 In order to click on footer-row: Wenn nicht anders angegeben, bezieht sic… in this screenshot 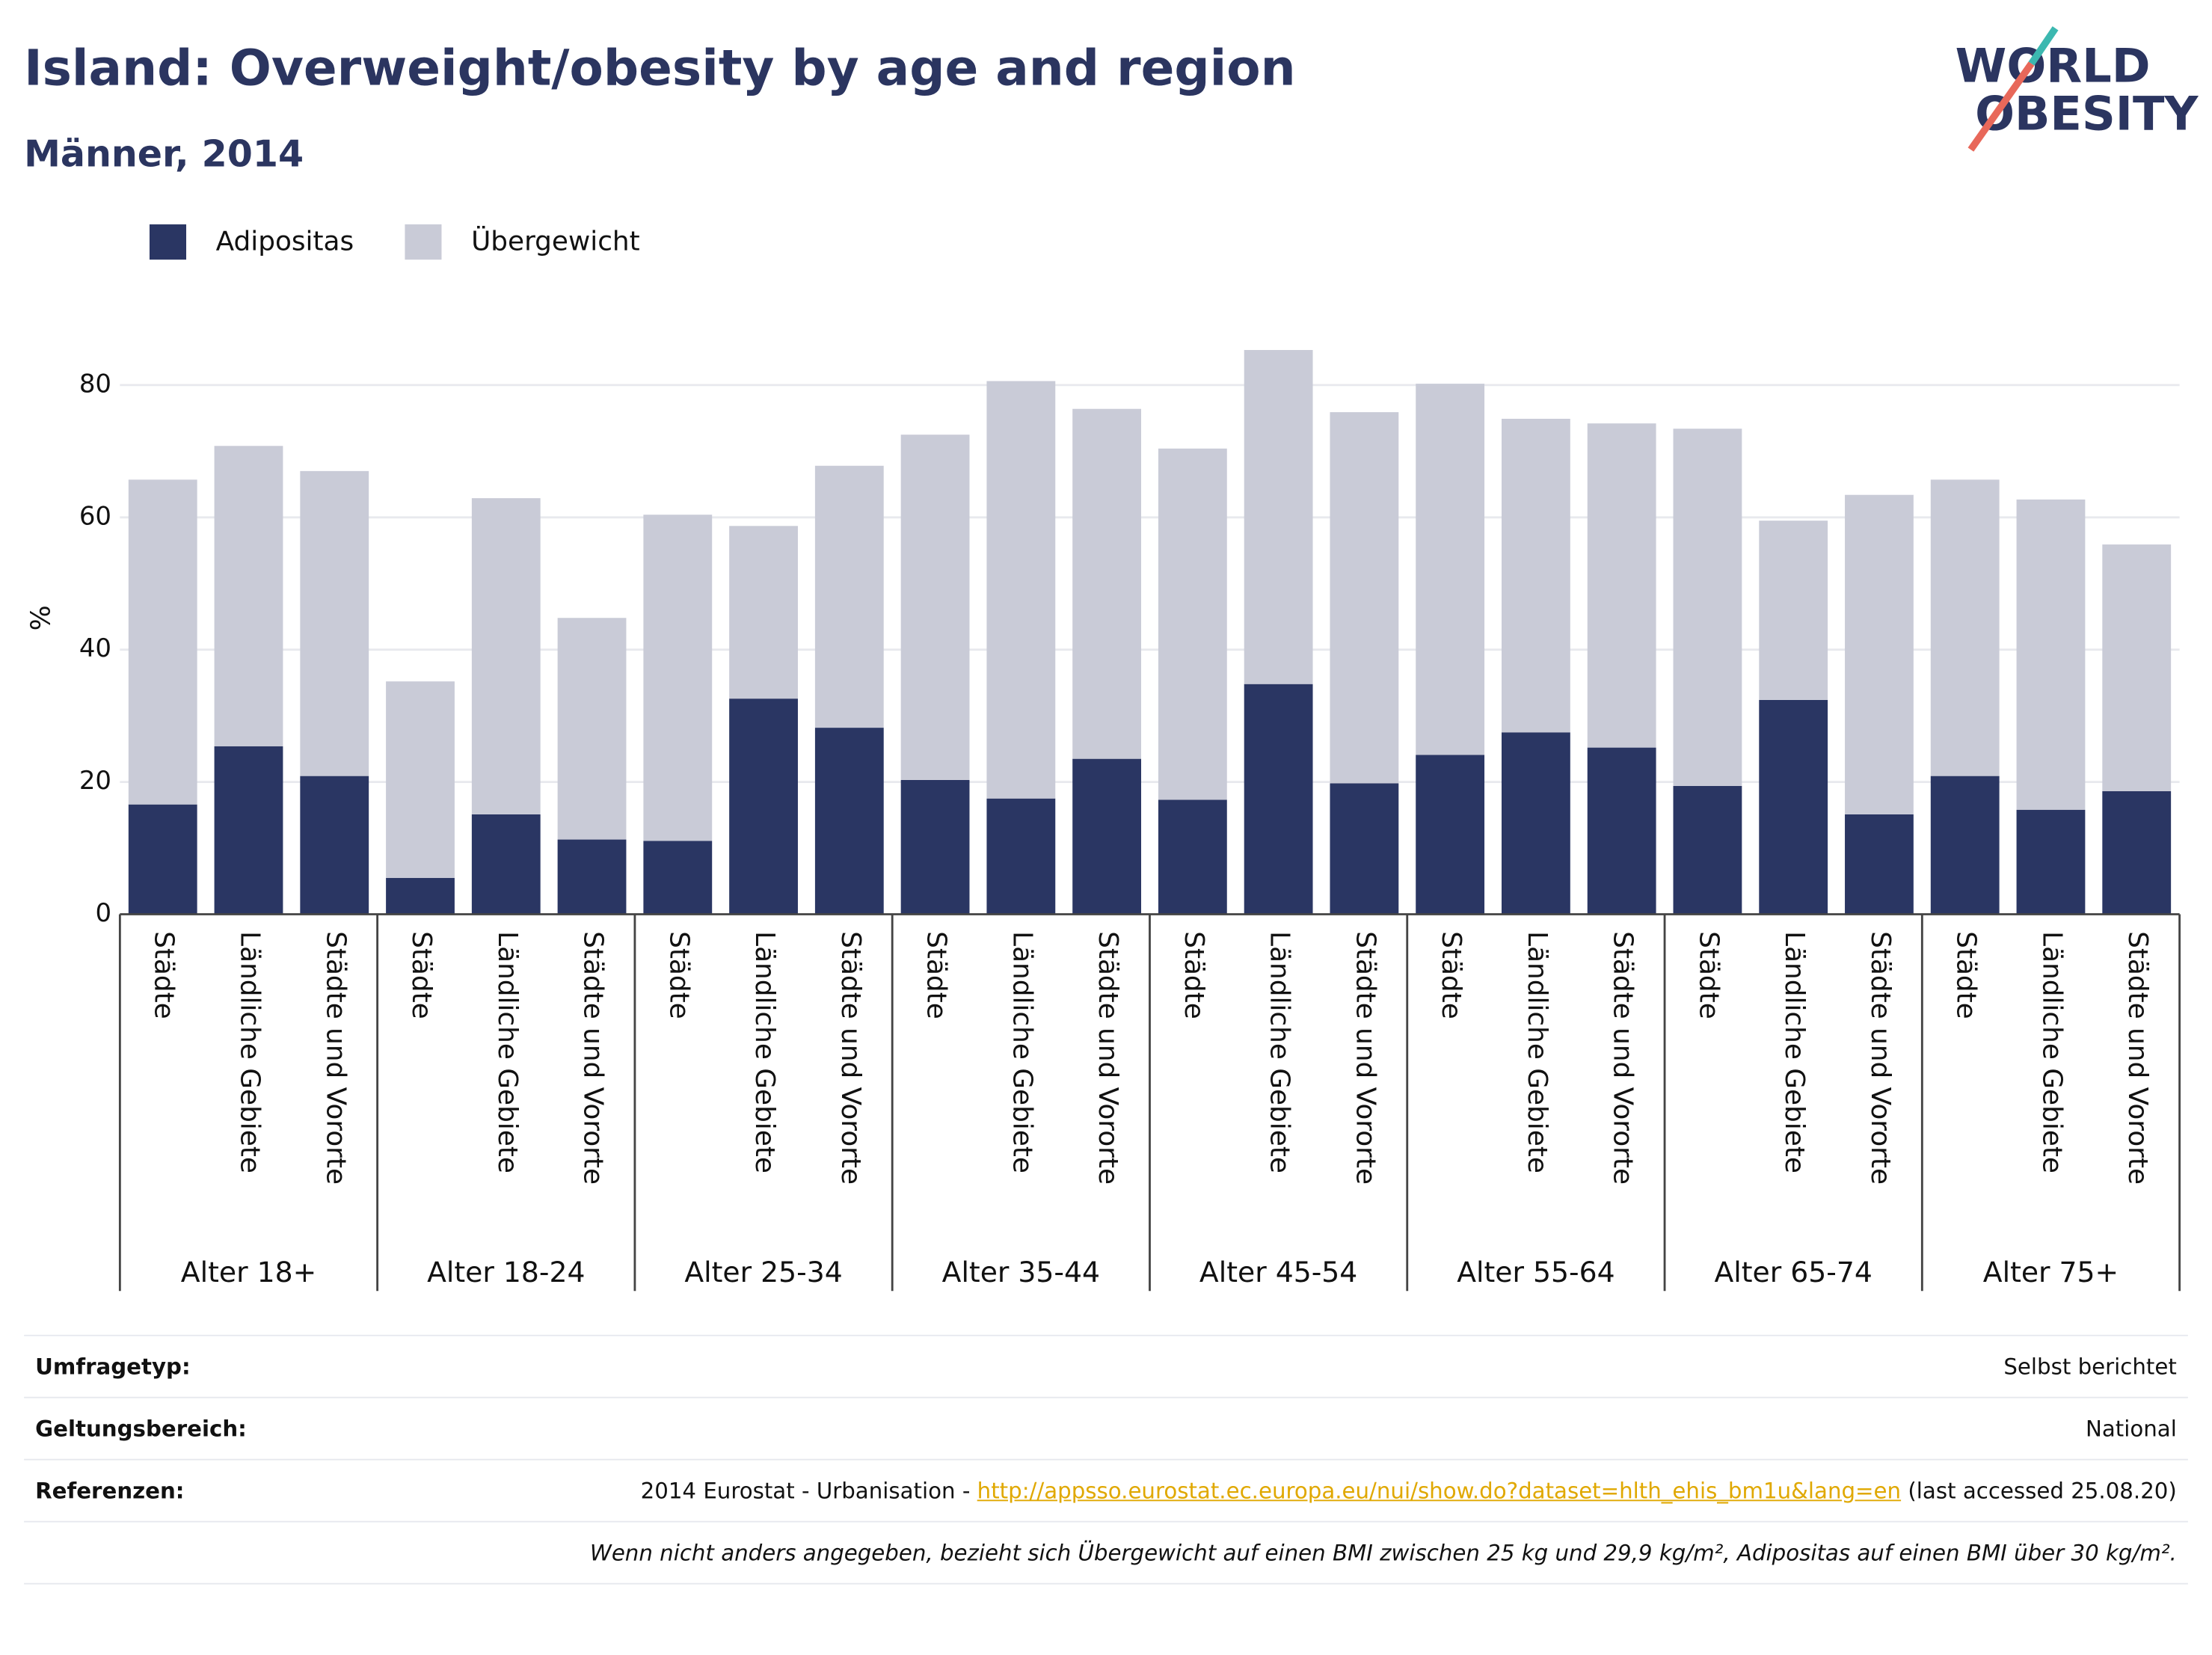, I will do `click(1106, 1552)`.